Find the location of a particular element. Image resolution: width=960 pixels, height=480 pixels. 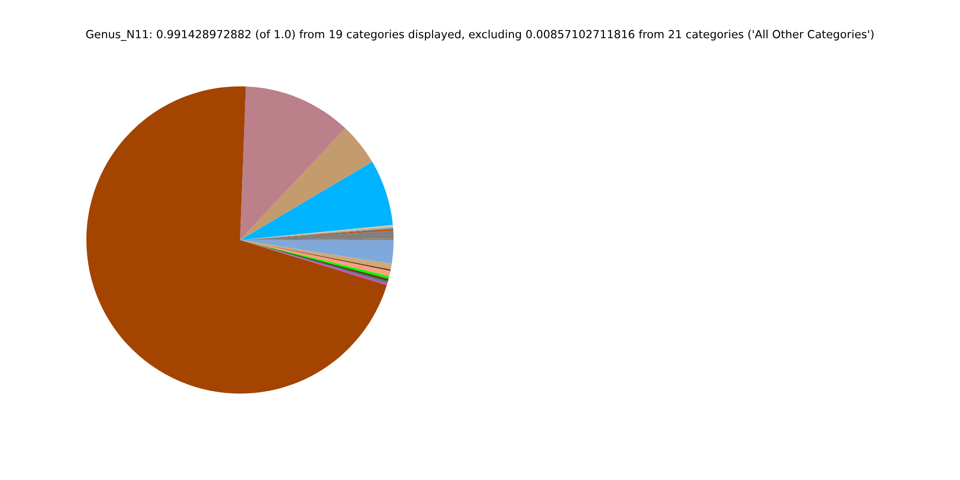

text: Genus_N11: 0.991428972882 (of 1.0) from 19 categories displayed, excluding 0.00857102711816 from 21 categories ('All Other Categories') is located at coordinates (480, 35).